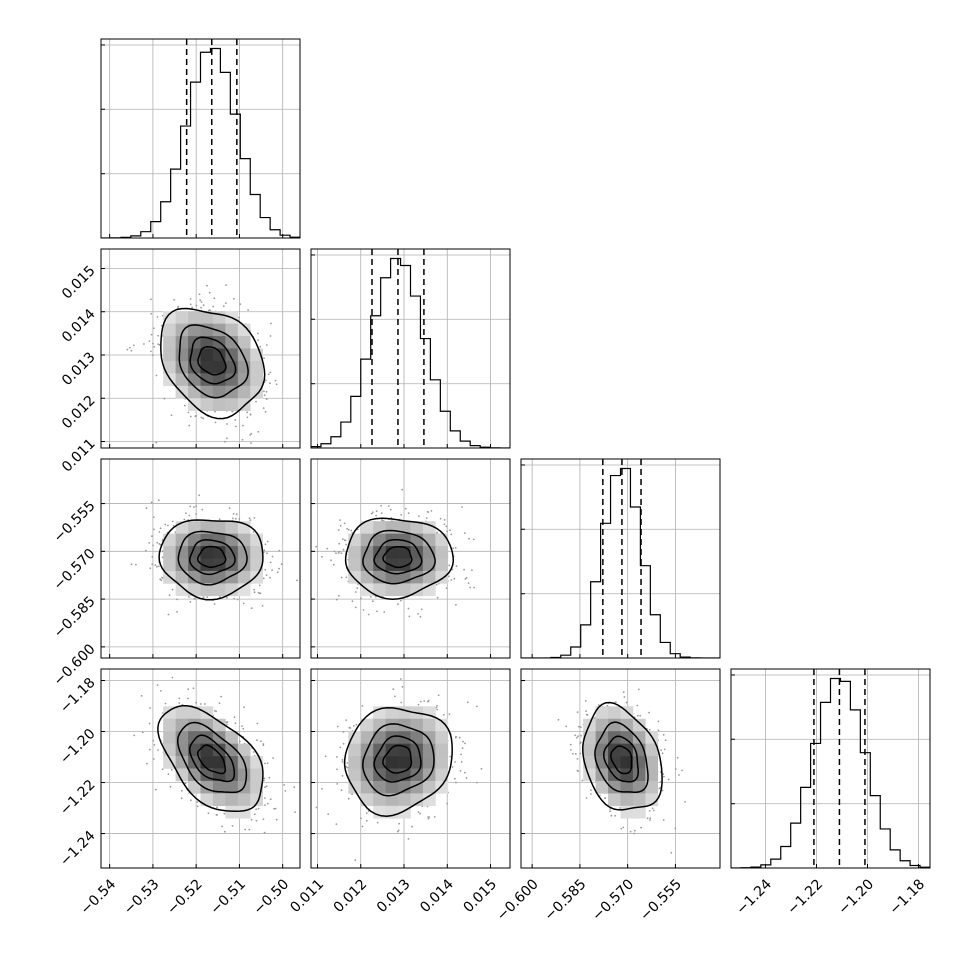 The height and width of the screenshot is (970, 970). What do you see at coordinates (78, 747) in the screenshot?
I see `ytick-label-3-2: −1.20` at bounding box center [78, 747].